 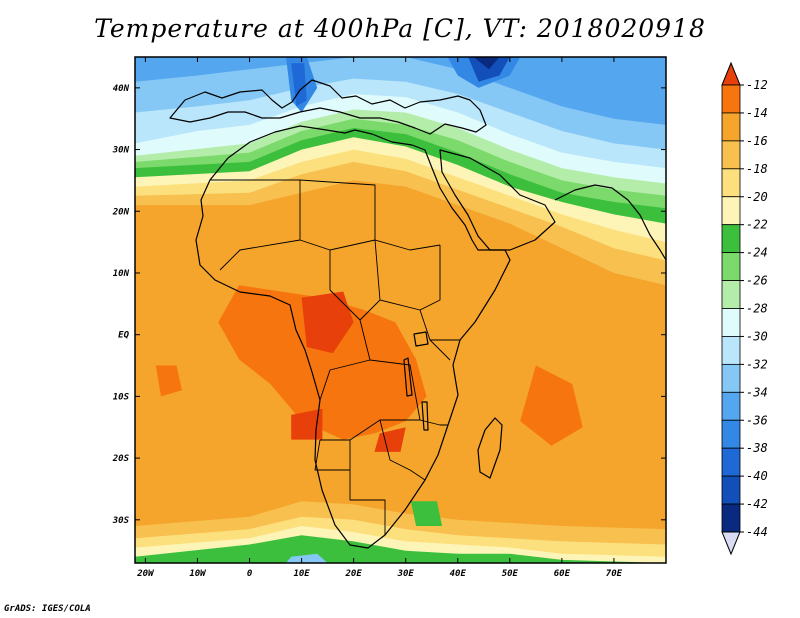 What do you see at coordinates (121, 397) in the screenshot?
I see `lat-tick-label: 10S` at bounding box center [121, 397].